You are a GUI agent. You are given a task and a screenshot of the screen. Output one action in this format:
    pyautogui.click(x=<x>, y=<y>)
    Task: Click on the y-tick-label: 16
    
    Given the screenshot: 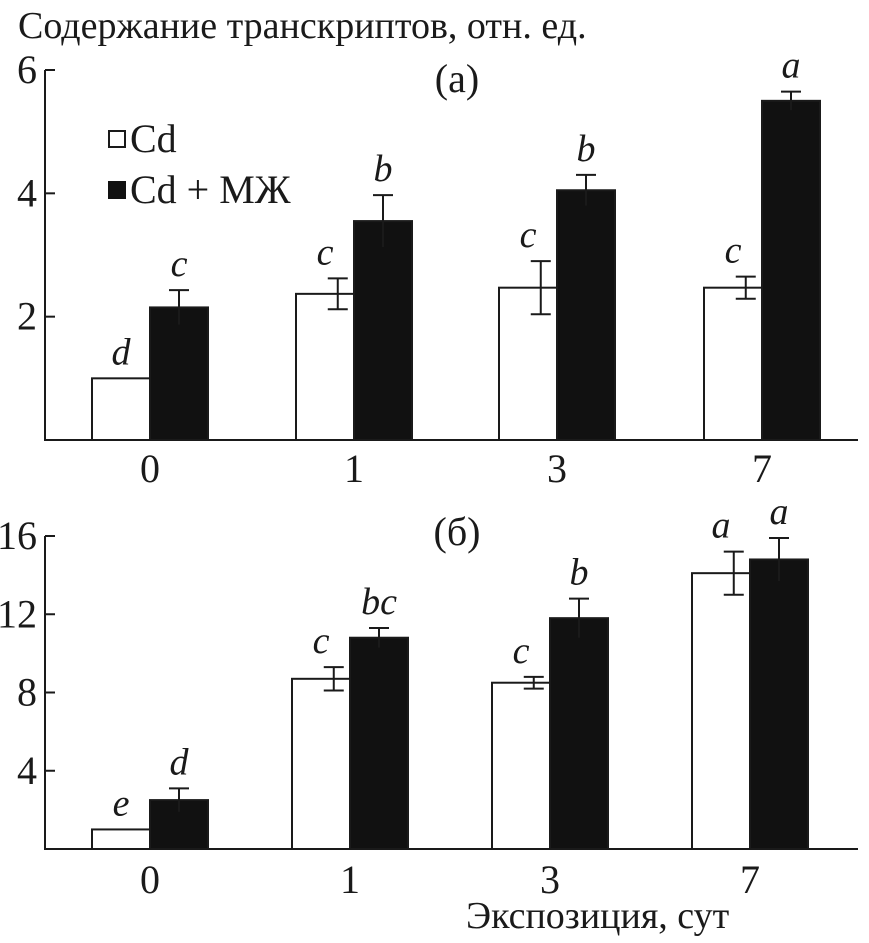 What is the action you would take?
    pyautogui.click(x=18, y=535)
    